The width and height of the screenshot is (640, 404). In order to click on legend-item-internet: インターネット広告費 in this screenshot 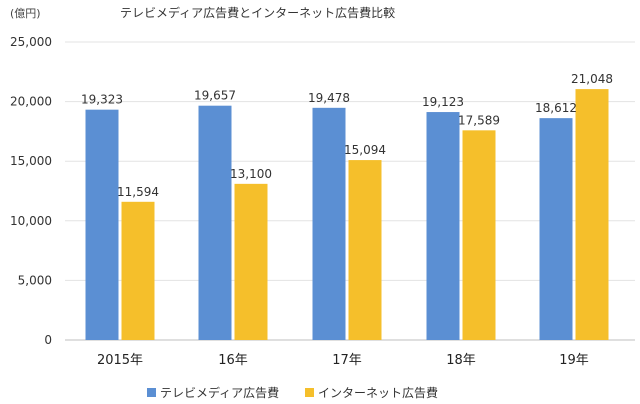, I will do `click(371, 392)`.